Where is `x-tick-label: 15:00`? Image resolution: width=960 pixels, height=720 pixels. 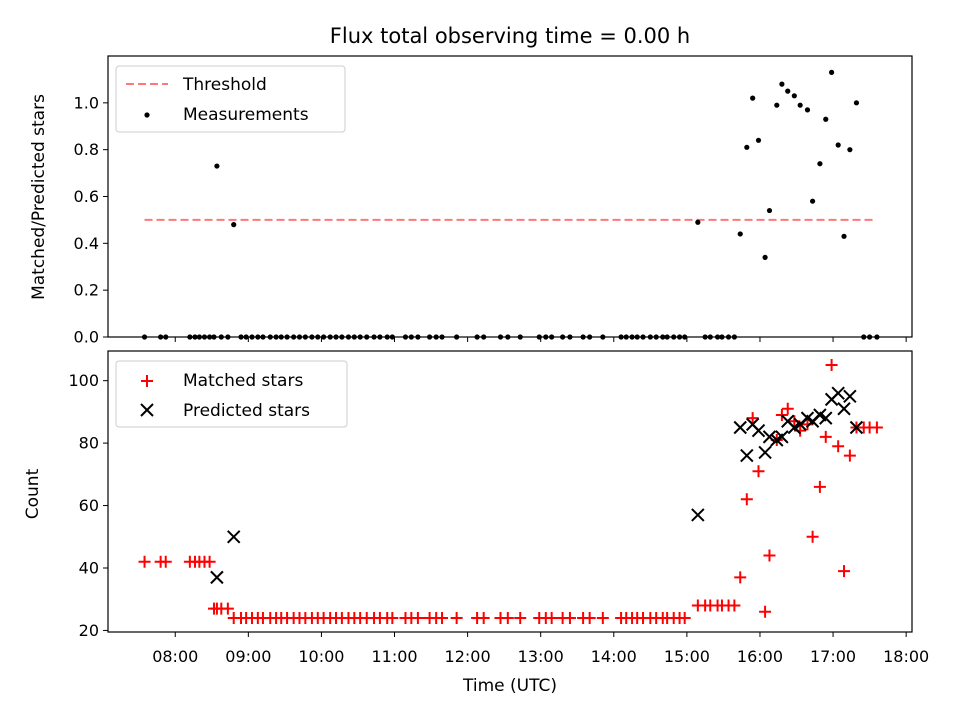 x-tick-label: 15:00 is located at coordinates (687, 656).